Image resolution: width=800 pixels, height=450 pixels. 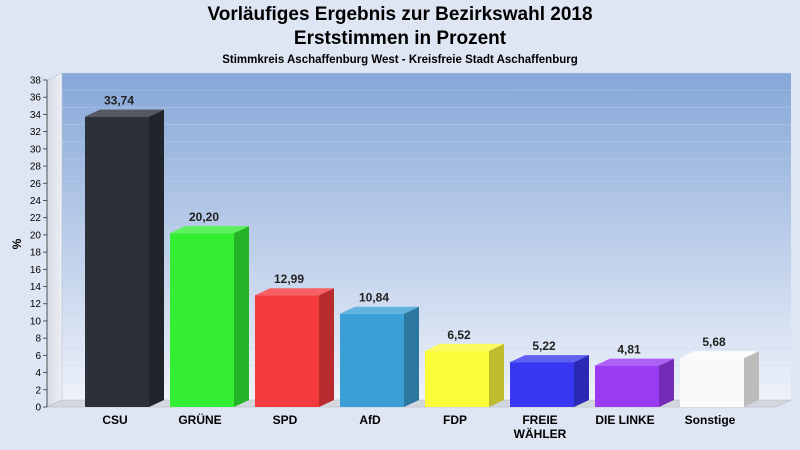 What do you see at coordinates (199, 419) in the screenshot?
I see `x-tick-label: GRÜNE` at bounding box center [199, 419].